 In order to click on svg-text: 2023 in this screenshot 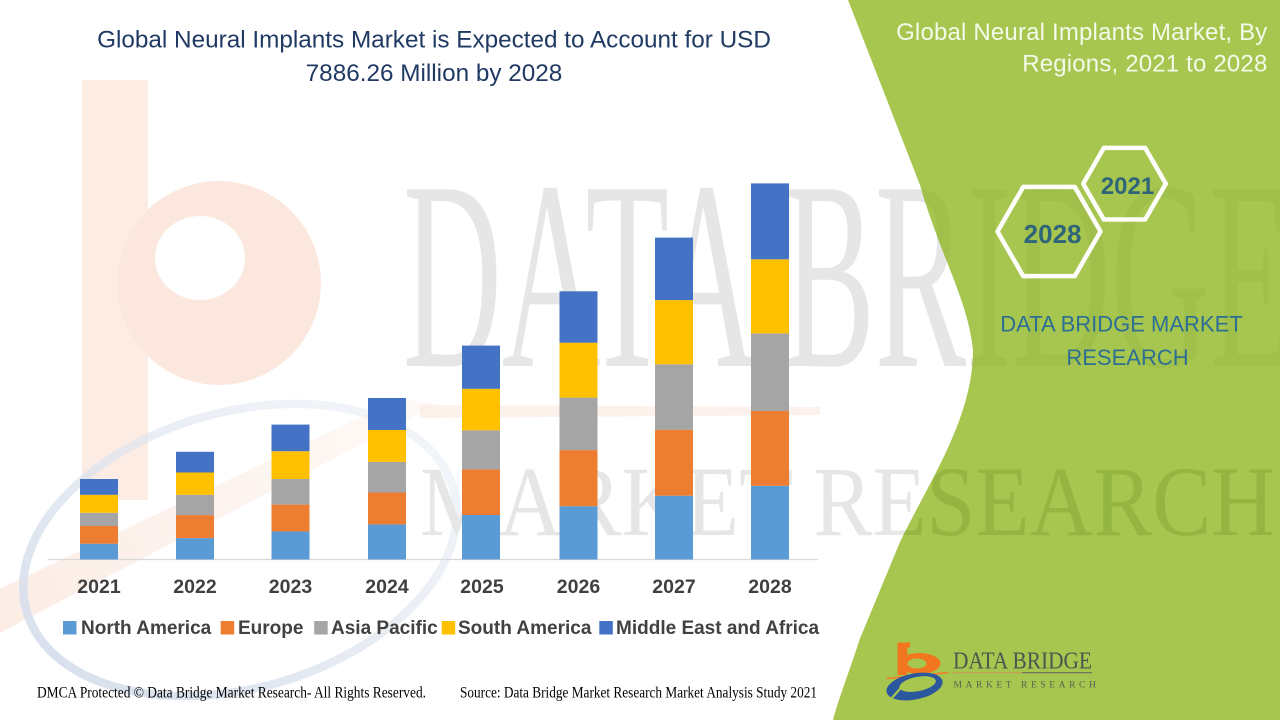, I will do `click(291, 587)`.